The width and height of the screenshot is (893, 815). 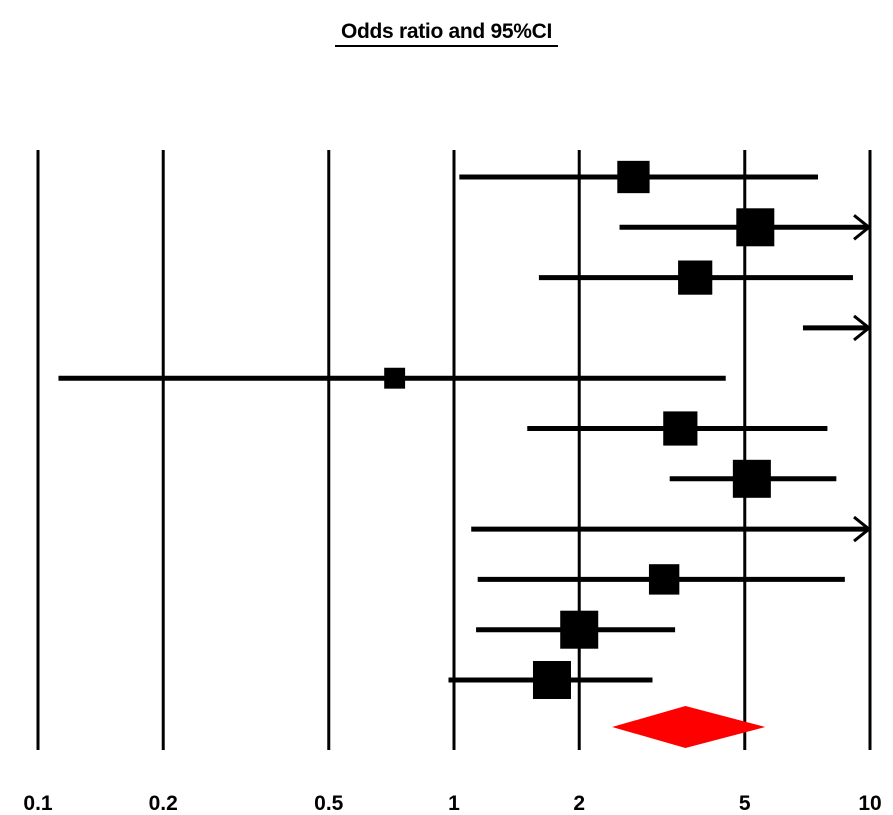 I want to click on x-tick-label: 2, so click(x=579, y=803).